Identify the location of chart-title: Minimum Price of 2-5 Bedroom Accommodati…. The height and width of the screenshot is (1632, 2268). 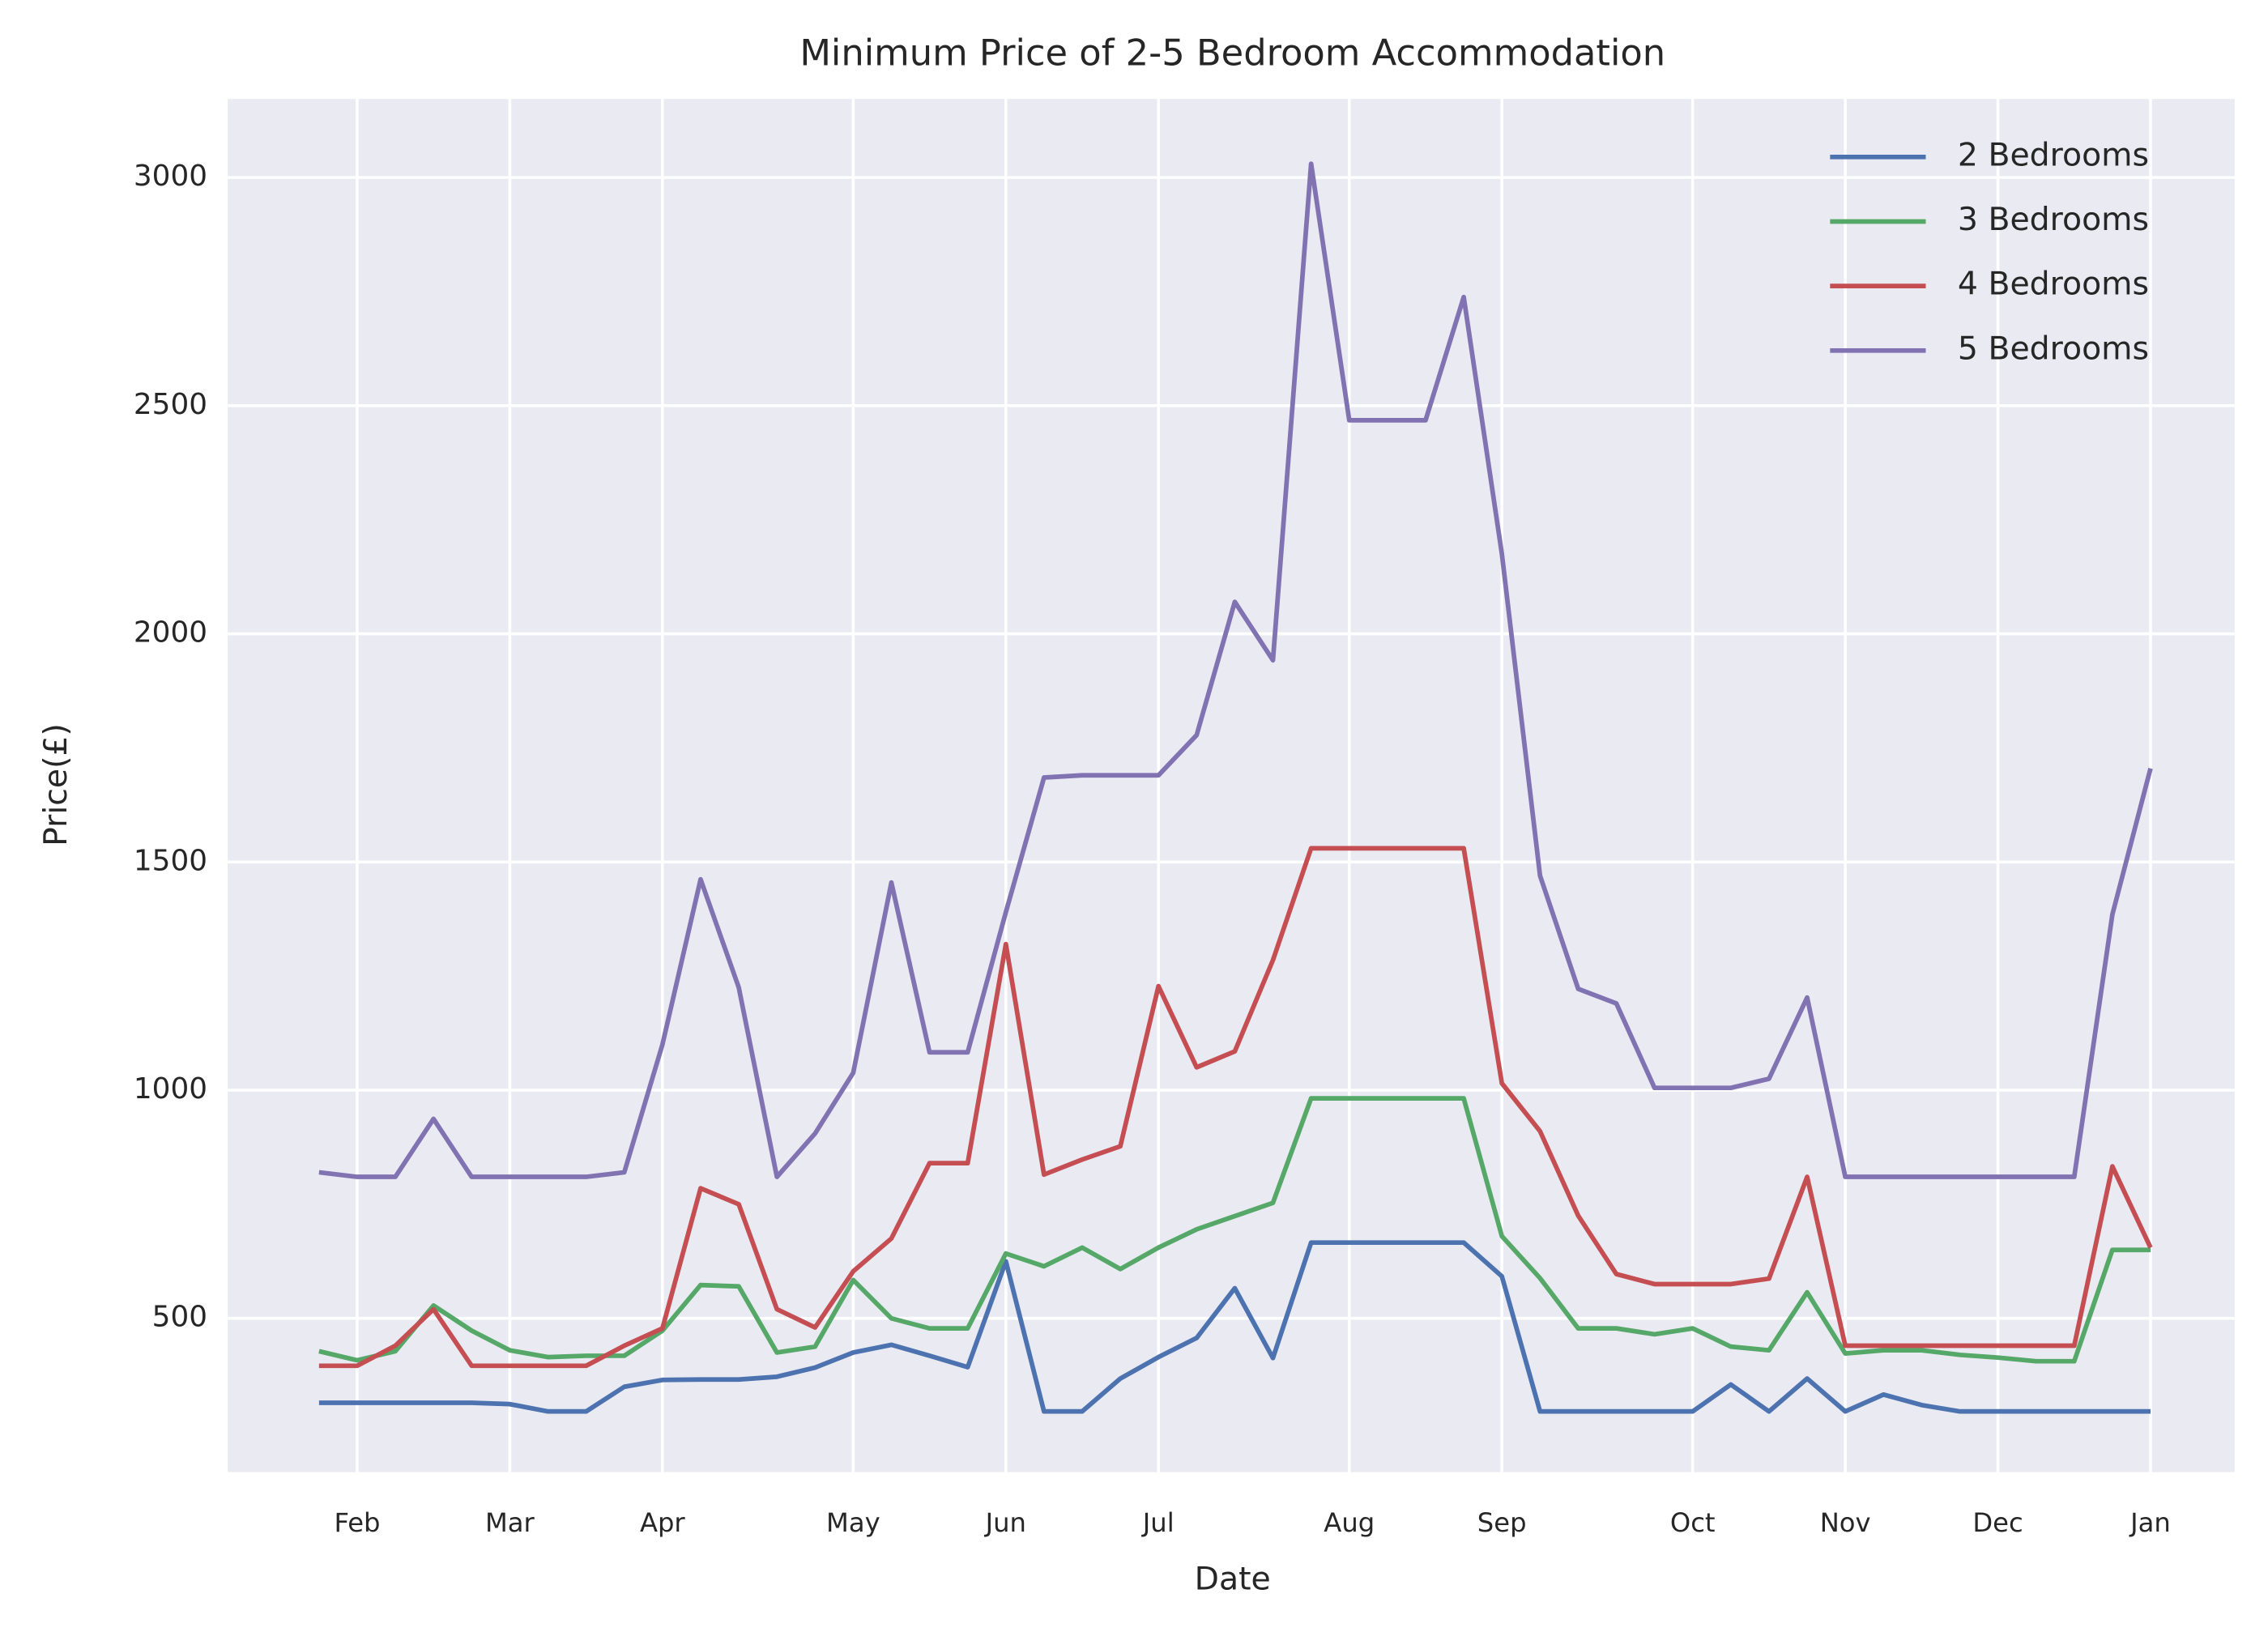
(1232, 52).